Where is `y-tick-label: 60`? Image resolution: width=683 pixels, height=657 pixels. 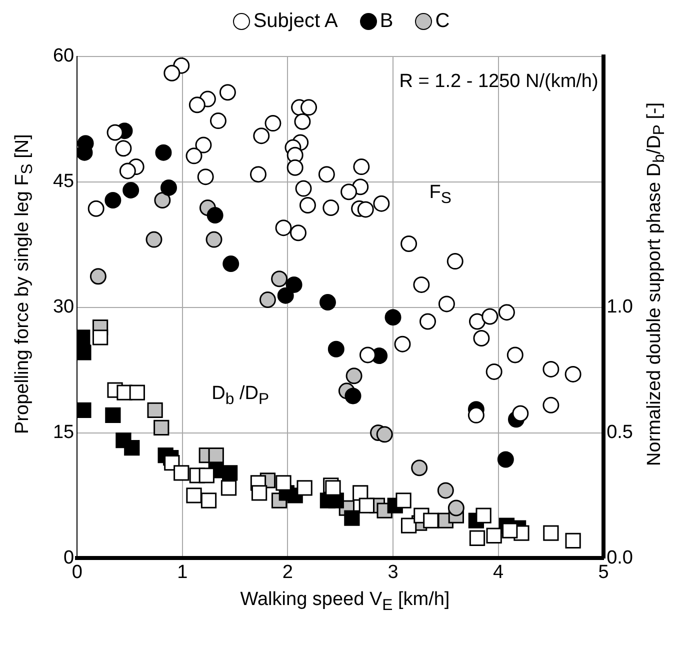
y-tick-label: 60 is located at coordinates (63, 56).